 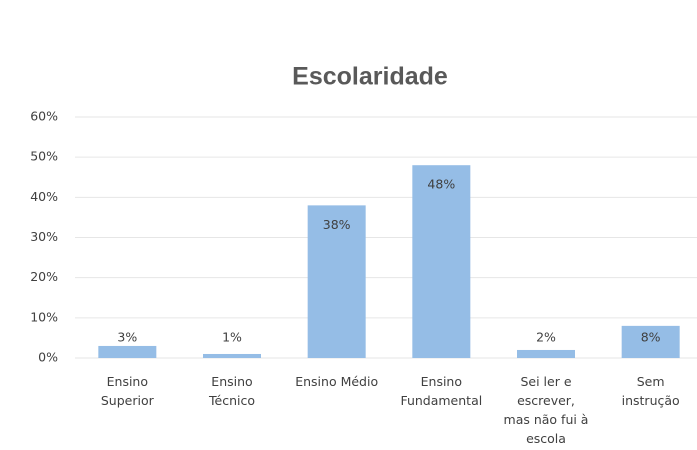 What do you see at coordinates (441, 184) in the screenshot?
I see `data-label: 48%` at bounding box center [441, 184].